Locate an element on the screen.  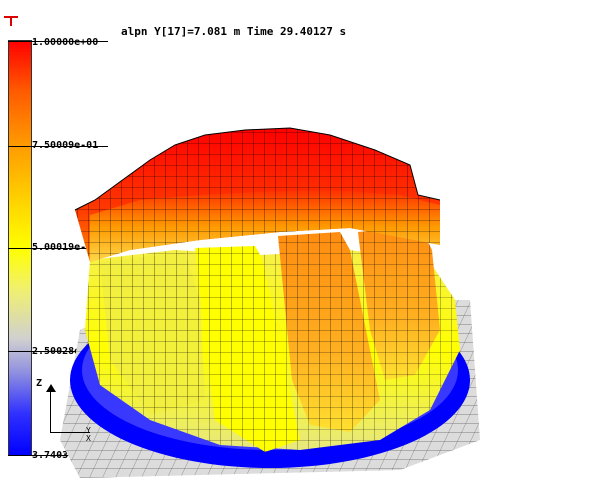
colorbar-label-min: 3.74030e-05 is located at coordinates (65, 455).